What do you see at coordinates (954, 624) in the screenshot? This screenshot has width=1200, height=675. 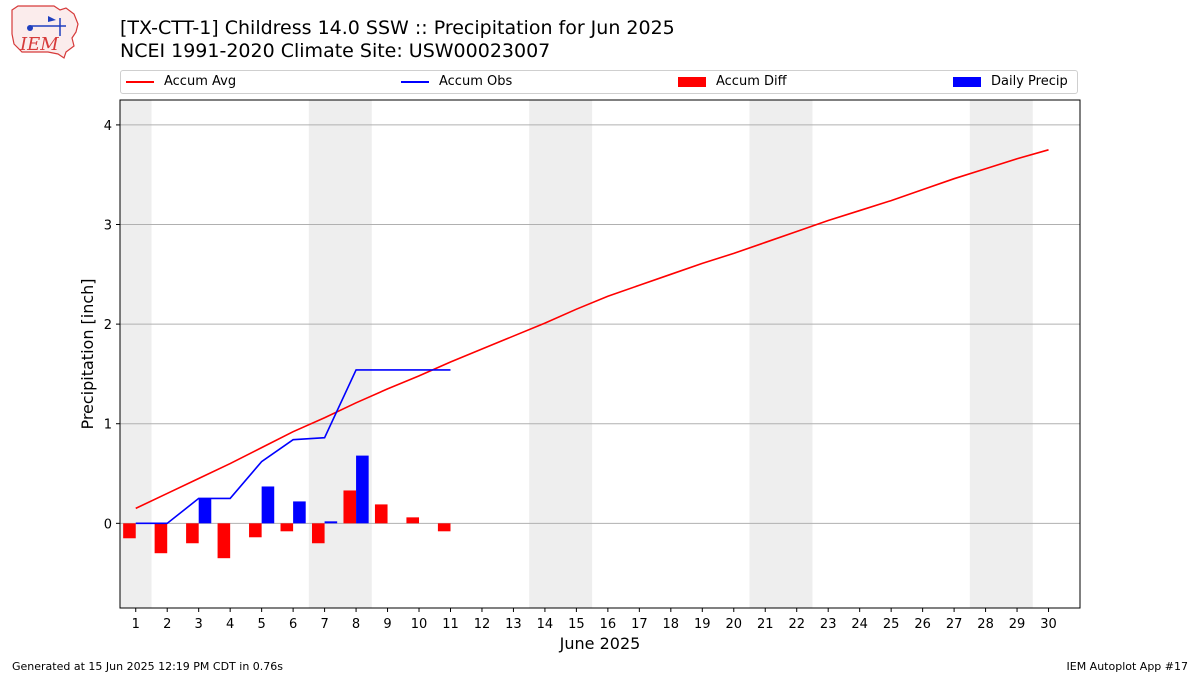 I see `x-tick-label-27: 27` at bounding box center [954, 624].